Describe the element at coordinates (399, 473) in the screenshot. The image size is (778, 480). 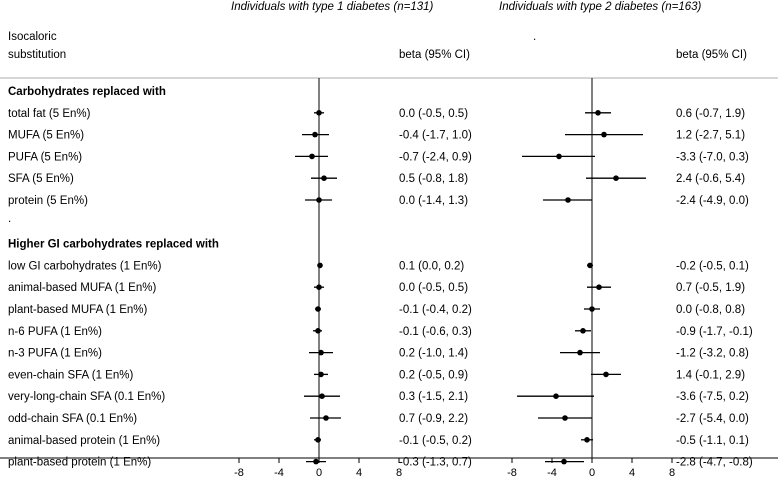
I see `x-tick-label-t1: 8` at that location.